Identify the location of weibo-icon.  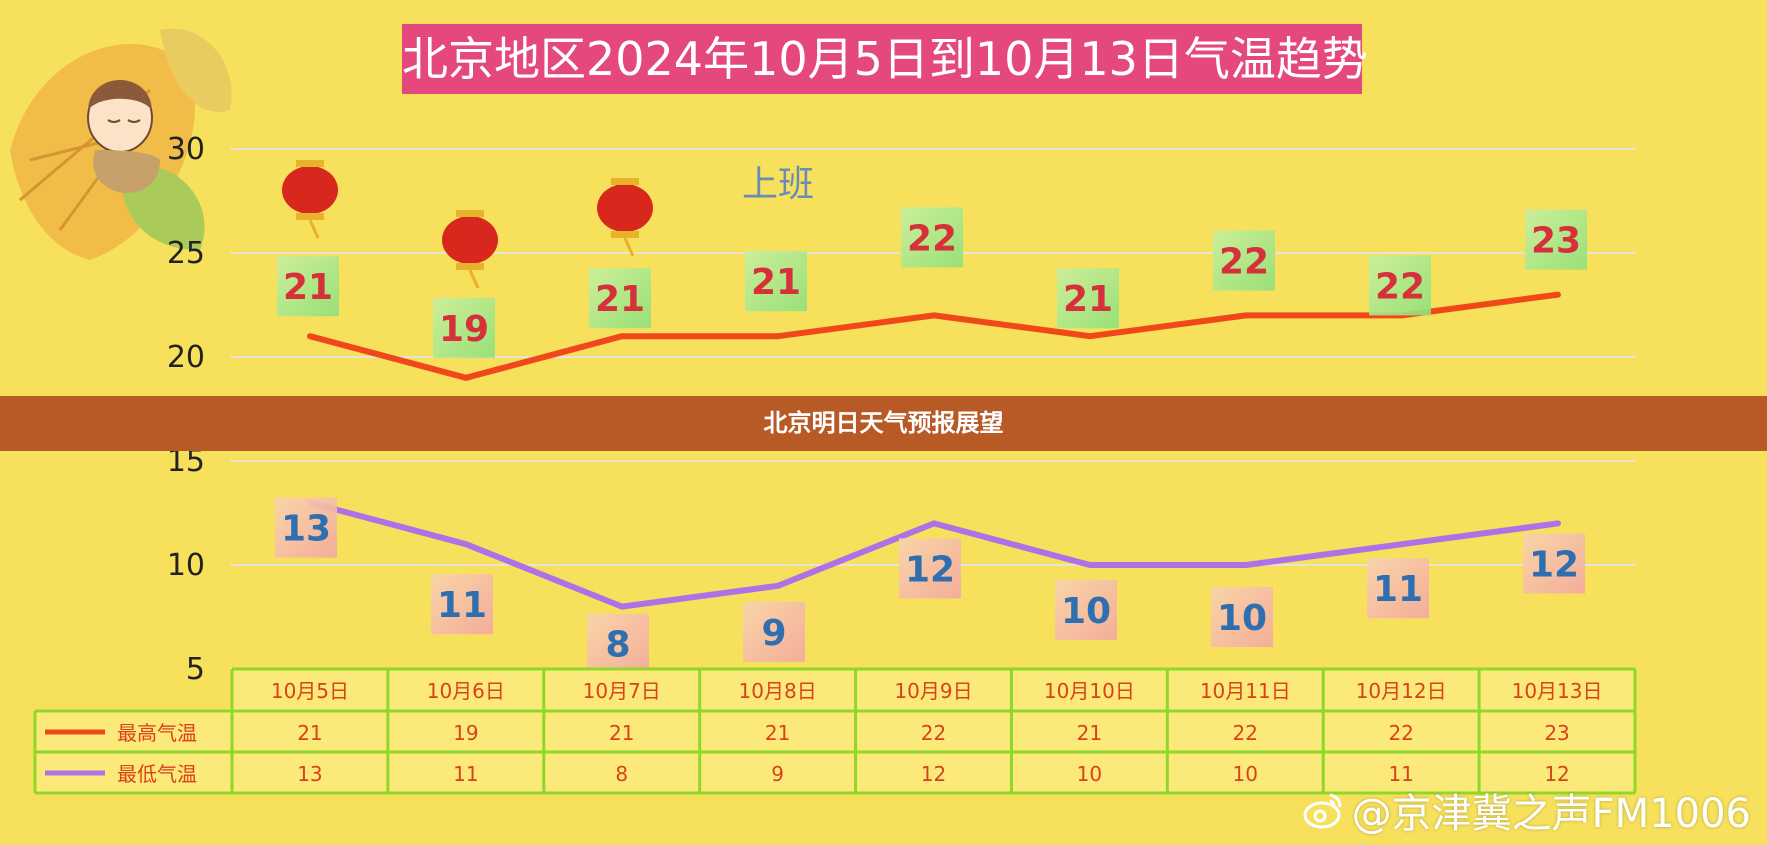
(1322, 811).